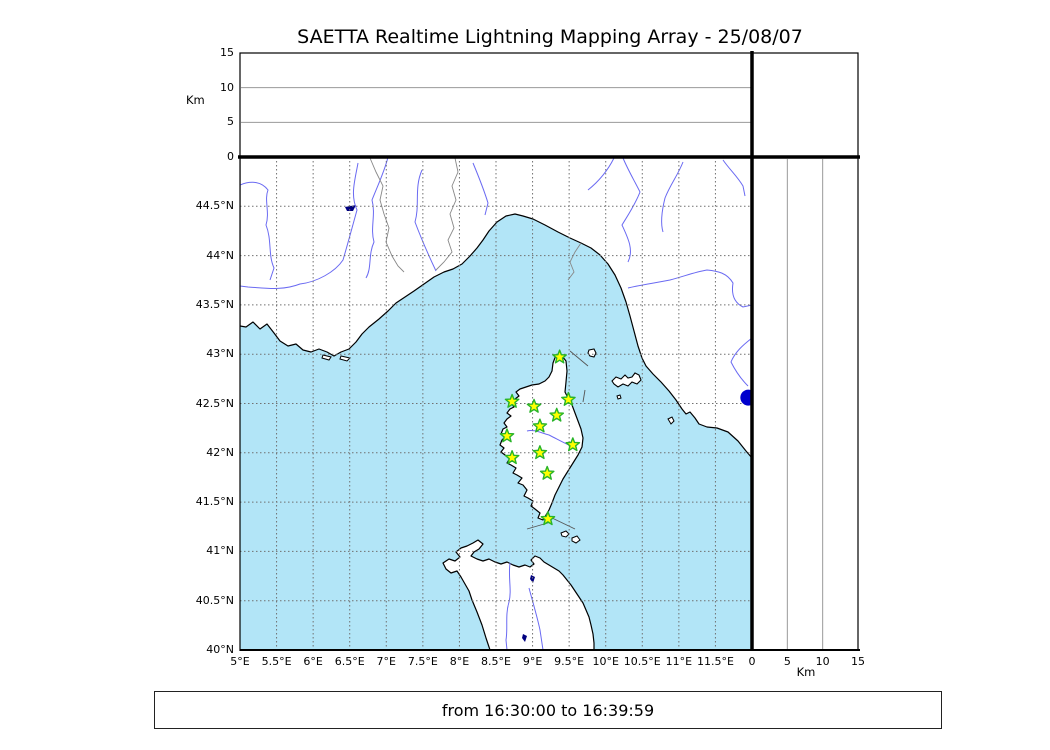 This screenshot has height=750, width=1050. Describe the element at coordinates (822, 661) in the screenshot. I see `right-km-tick-label: 10` at that location.